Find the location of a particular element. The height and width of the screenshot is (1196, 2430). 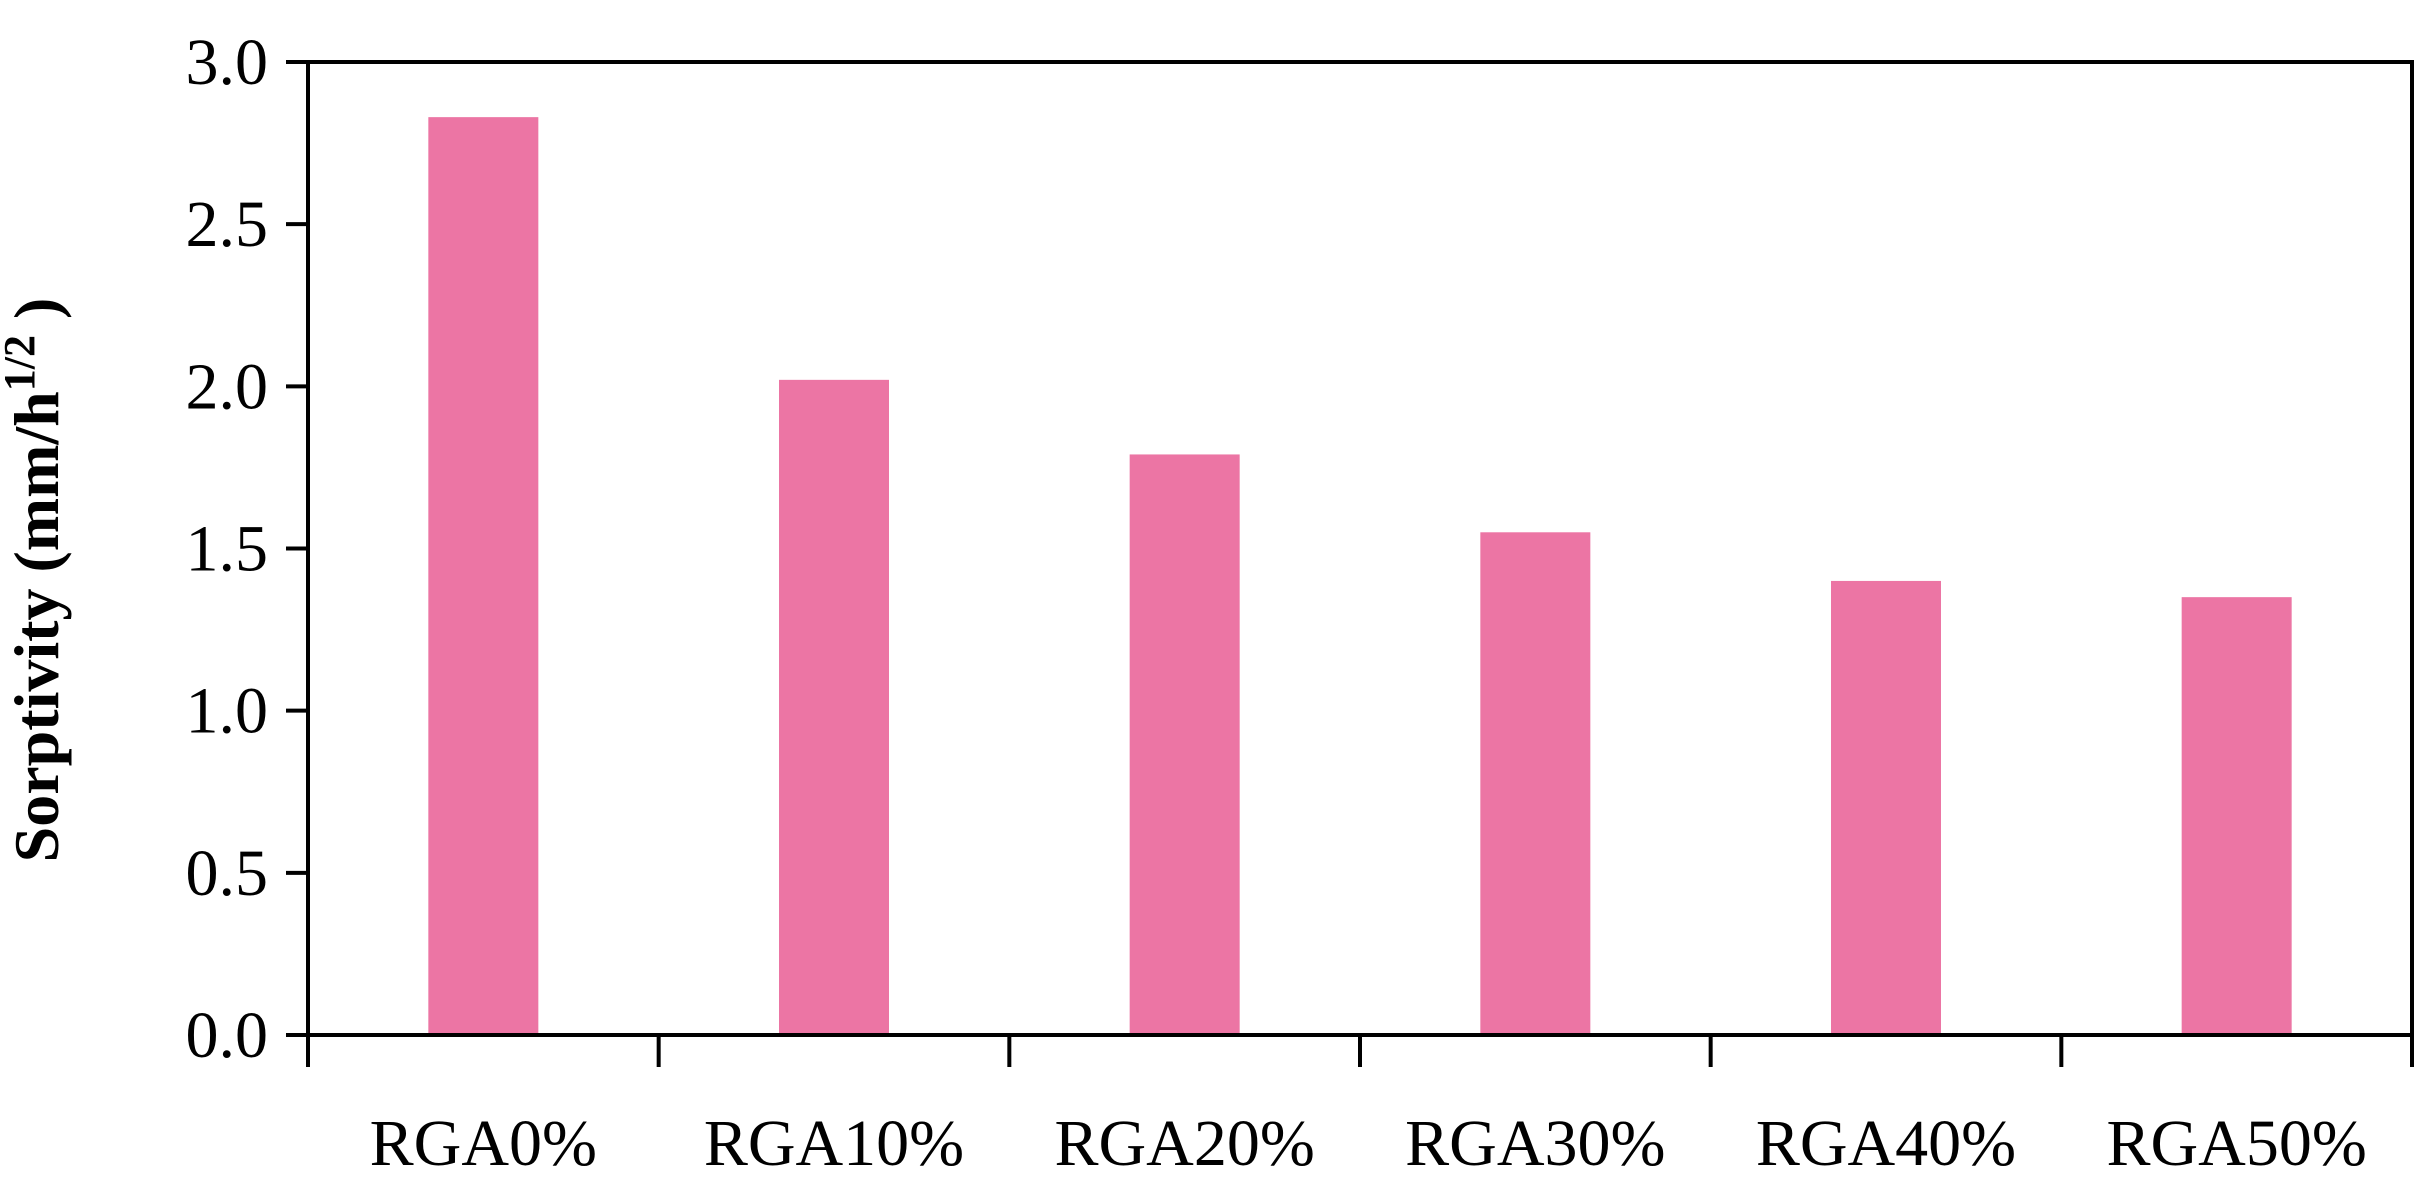

y-tick-label: 3.0 is located at coordinates (227, 62).